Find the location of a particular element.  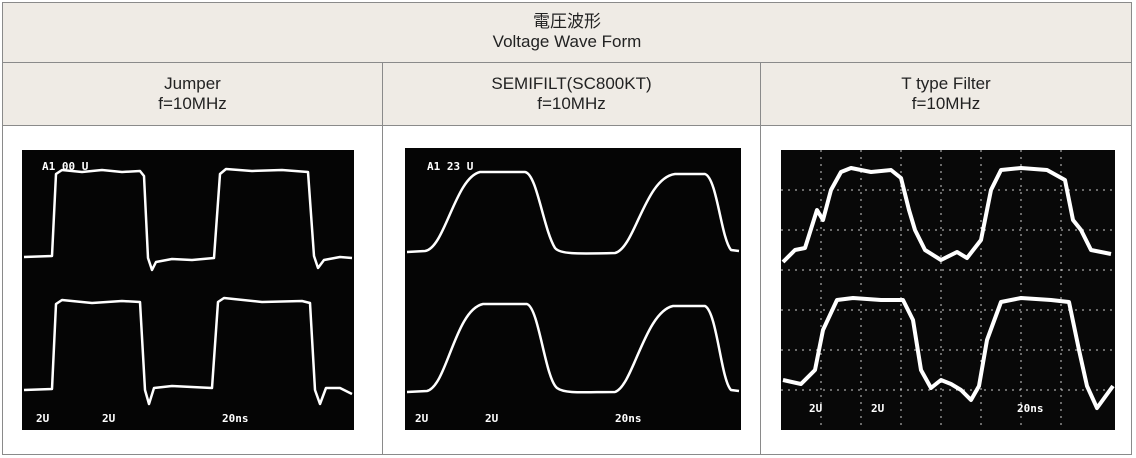

column-header: Jumper f=10MHz is located at coordinates (193, 94).